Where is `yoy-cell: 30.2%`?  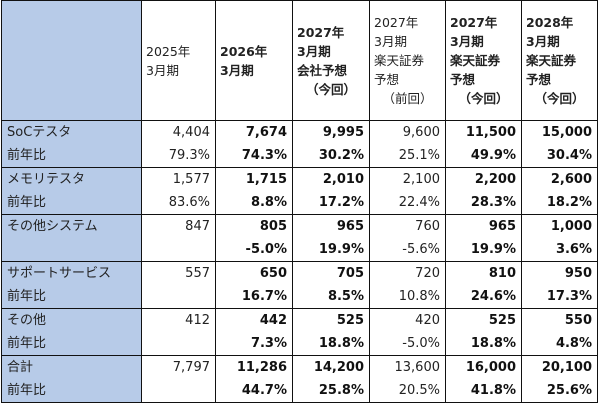
yoy-cell: 30.2% is located at coordinates (331, 156).